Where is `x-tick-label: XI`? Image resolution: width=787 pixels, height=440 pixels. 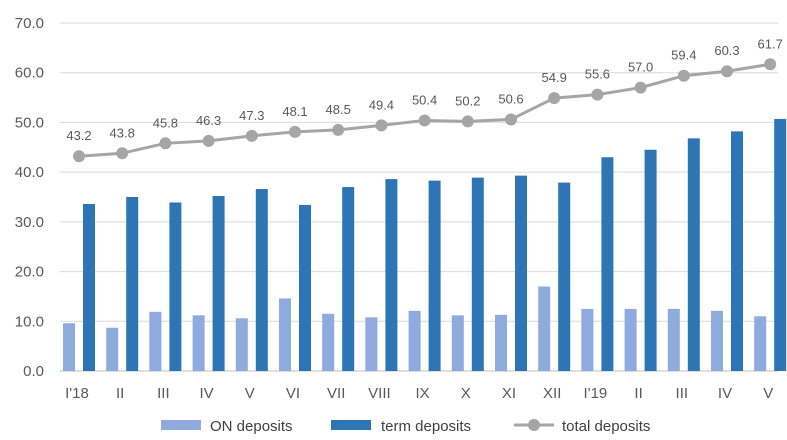 x-tick-label: XI is located at coordinates (509, 393).